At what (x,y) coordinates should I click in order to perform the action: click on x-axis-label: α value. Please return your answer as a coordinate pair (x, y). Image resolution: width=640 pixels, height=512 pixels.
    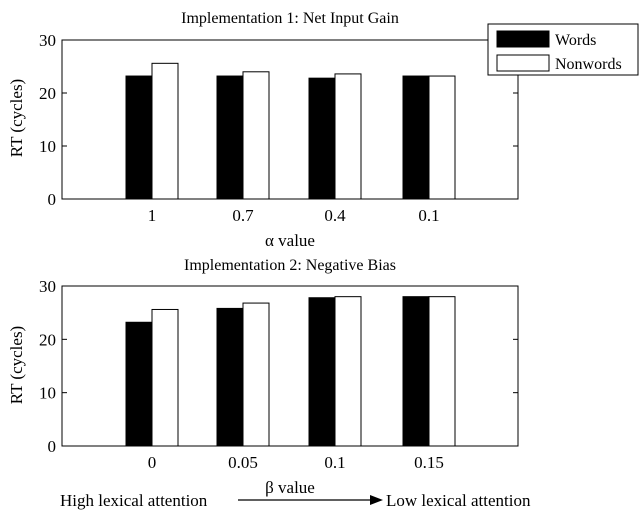
    Looking at the image, I should click on (290, 240).